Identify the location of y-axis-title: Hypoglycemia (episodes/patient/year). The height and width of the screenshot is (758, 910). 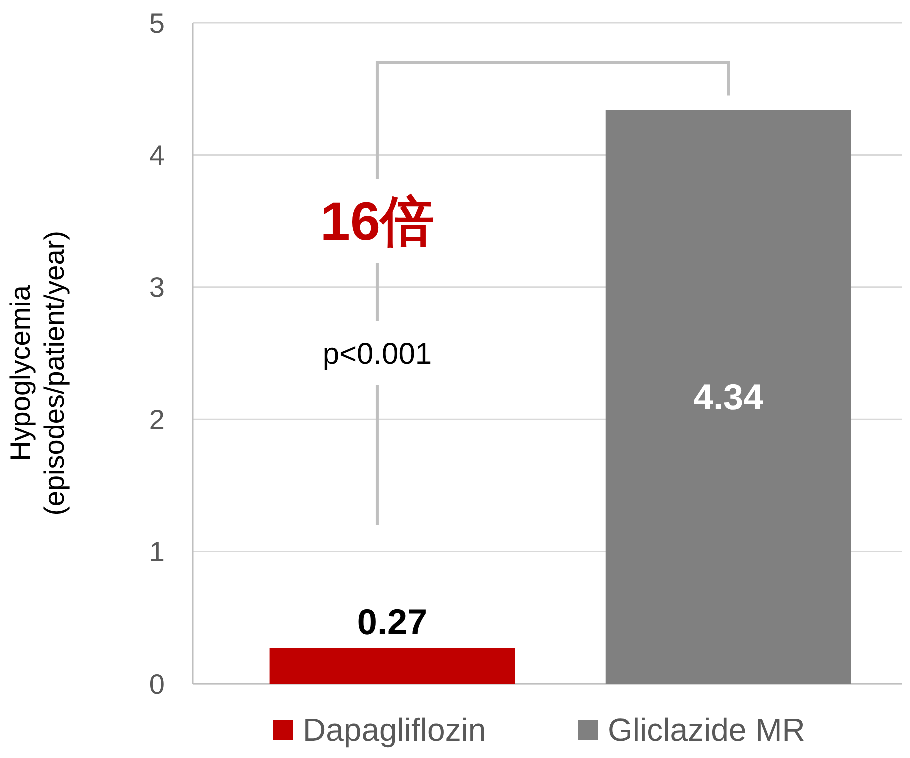
(37, 373).